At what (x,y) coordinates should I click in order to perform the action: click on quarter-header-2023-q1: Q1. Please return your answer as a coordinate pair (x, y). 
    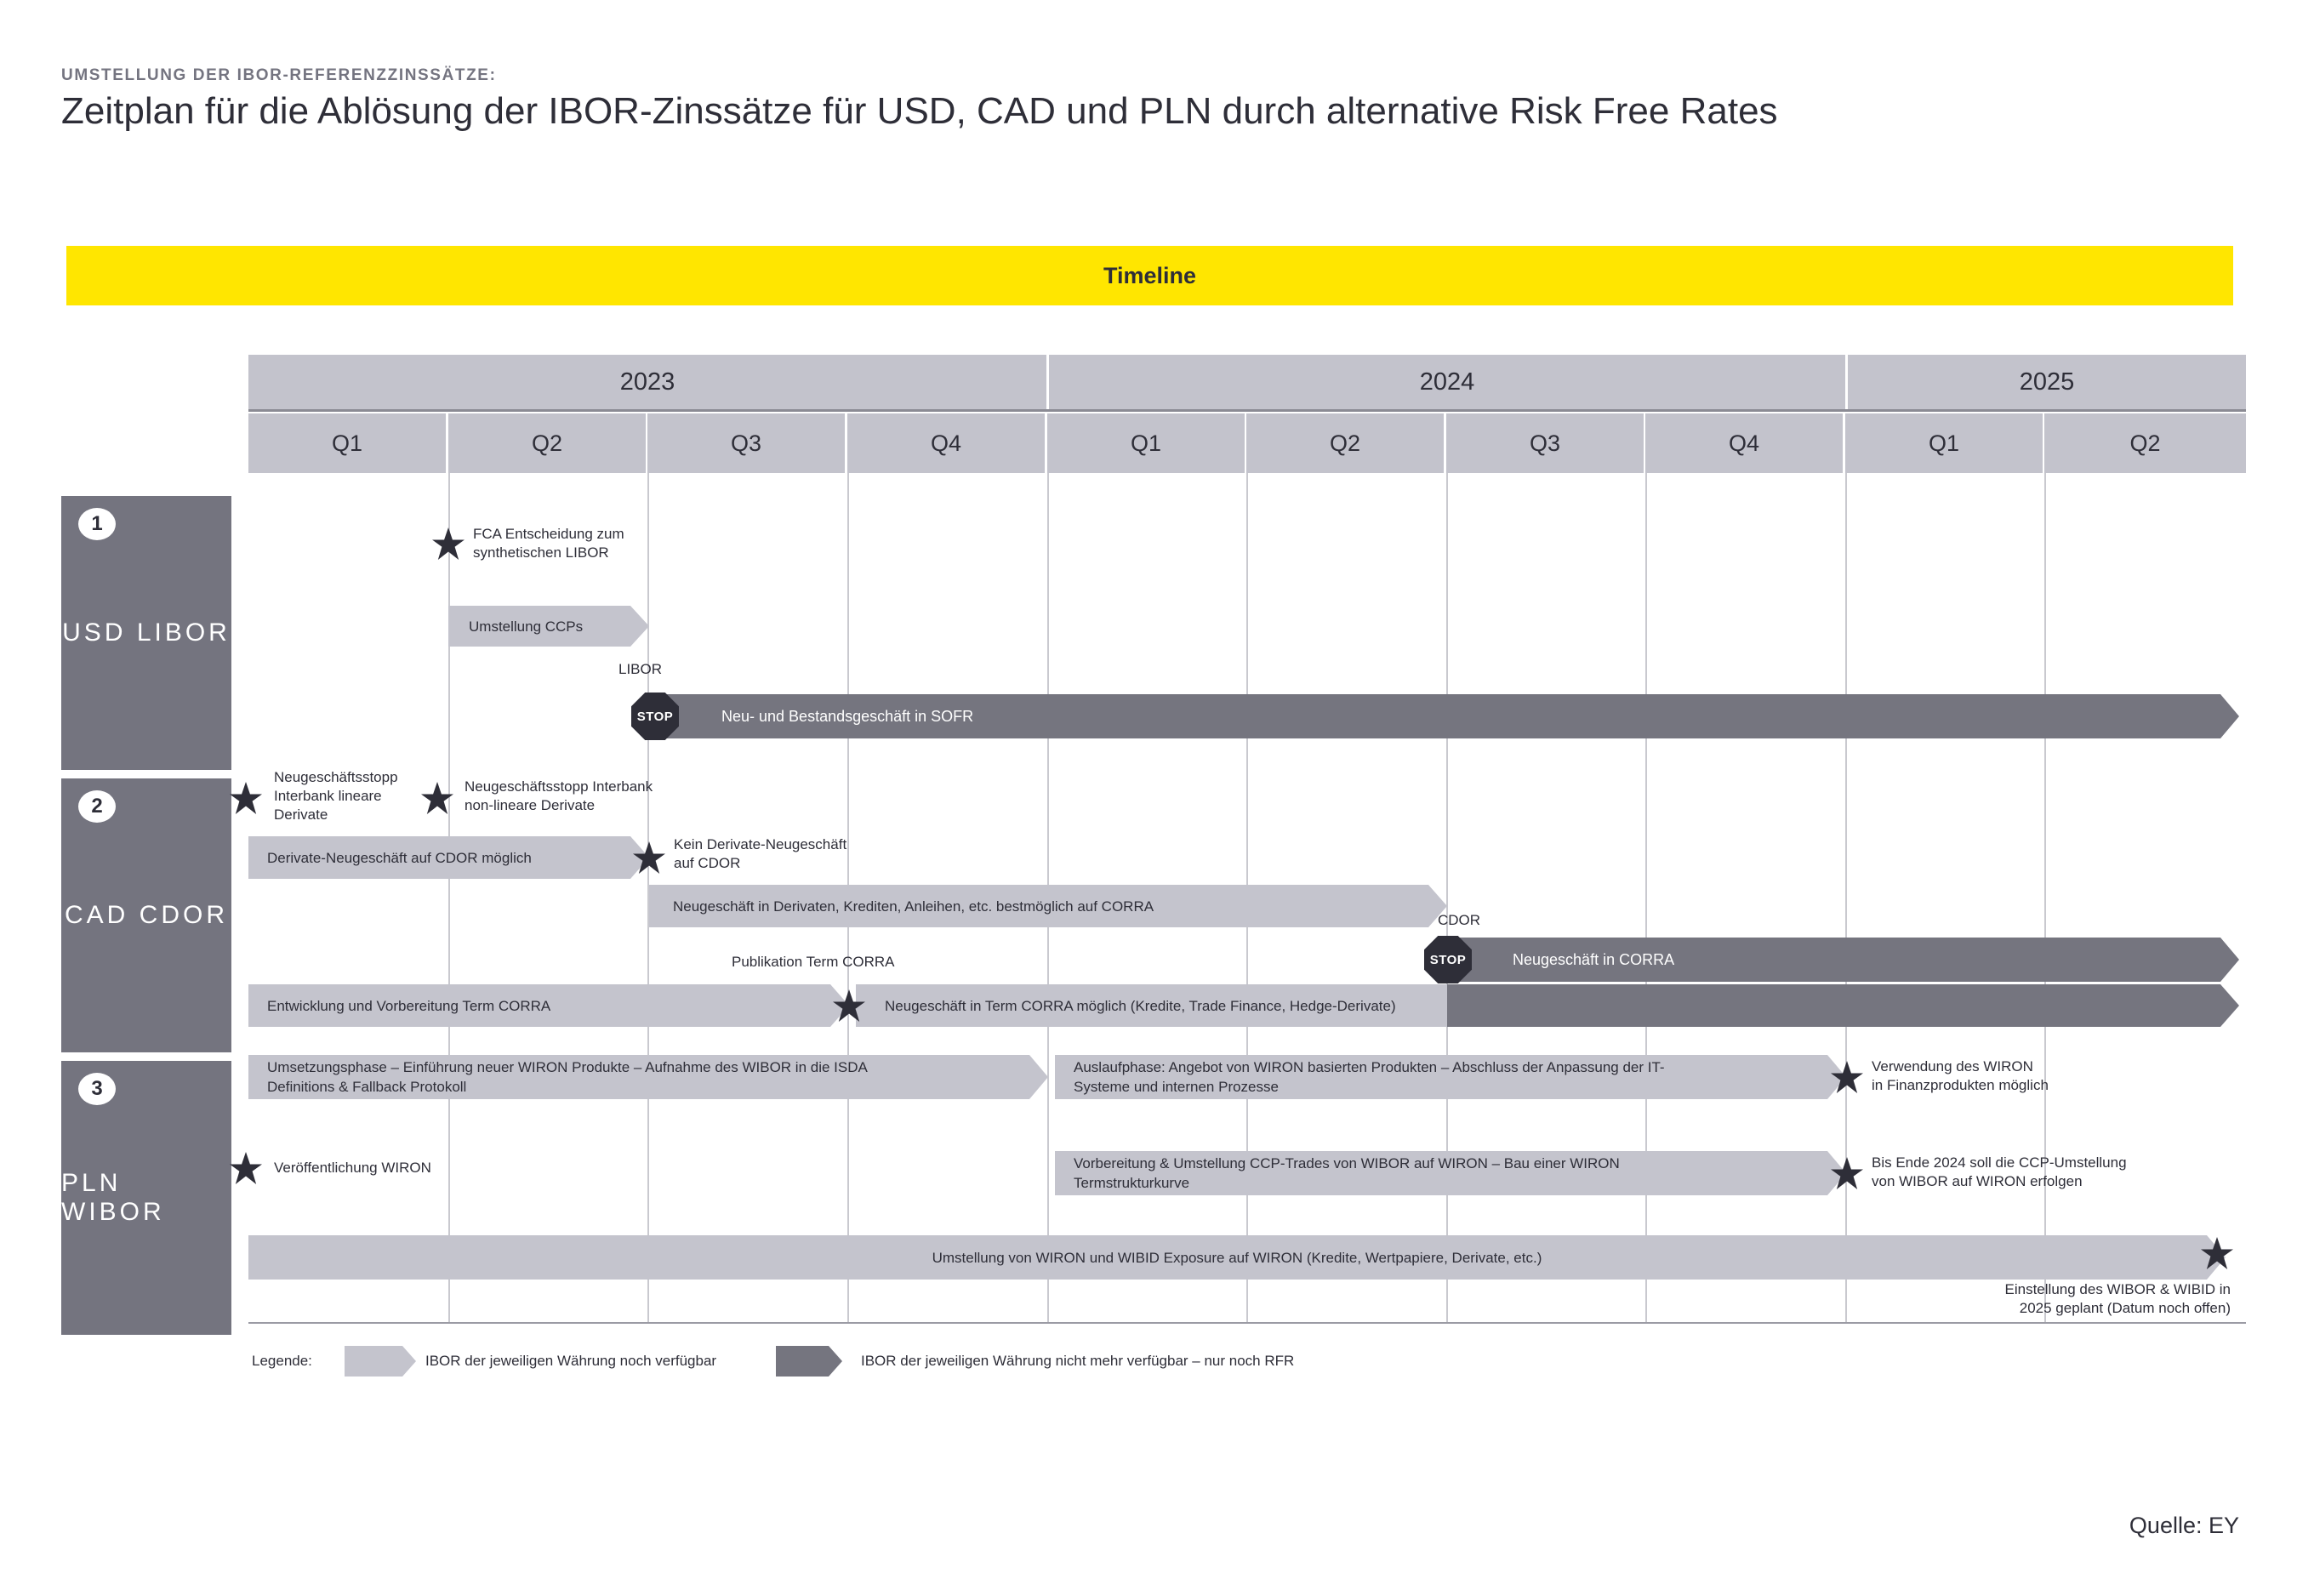
    Looking at the image, I should click on (347, 443).